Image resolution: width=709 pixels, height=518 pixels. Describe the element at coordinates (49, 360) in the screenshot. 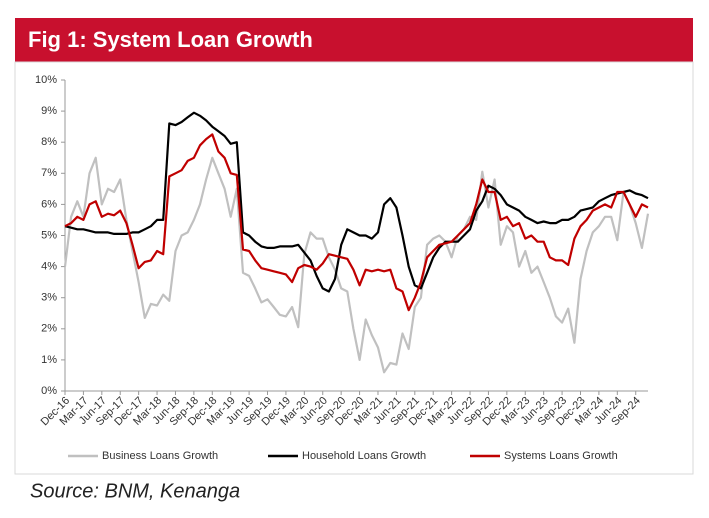

I see `y-tick-label: 1%` at that location.